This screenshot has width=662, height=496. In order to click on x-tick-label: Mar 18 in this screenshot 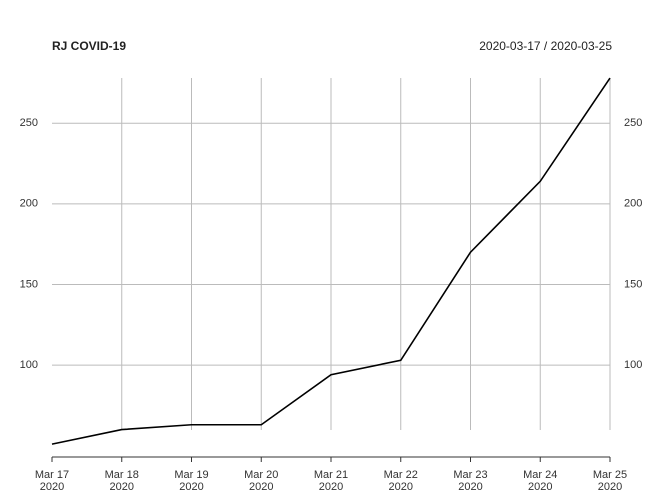, I will do `click(122, 475)`.